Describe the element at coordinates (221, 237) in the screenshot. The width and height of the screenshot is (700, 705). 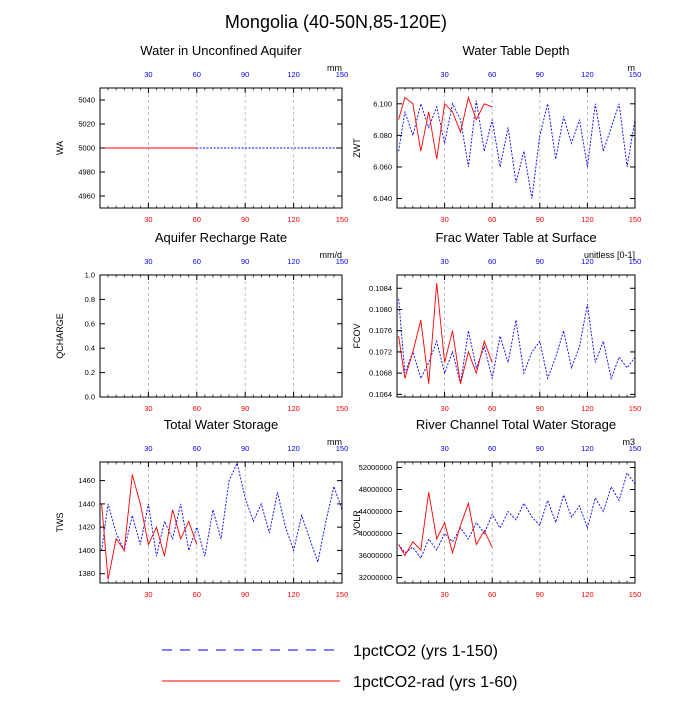
I see `panel-title: Aquifer Recharge Rate` at that location.